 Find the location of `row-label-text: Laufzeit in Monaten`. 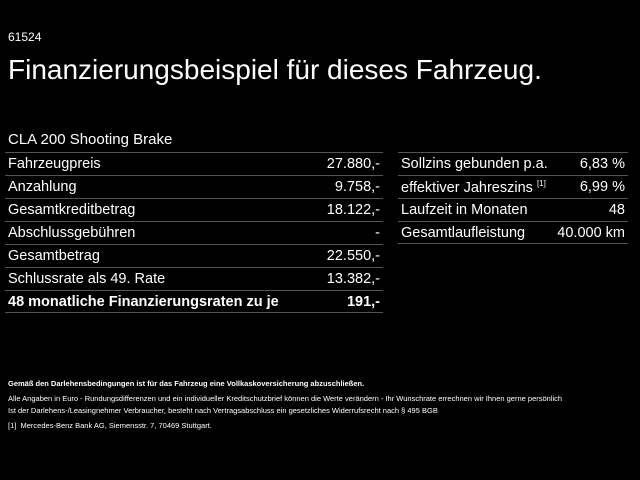

row-label-text: Laufzeit in Monaten is located at coordinates (464, 210).